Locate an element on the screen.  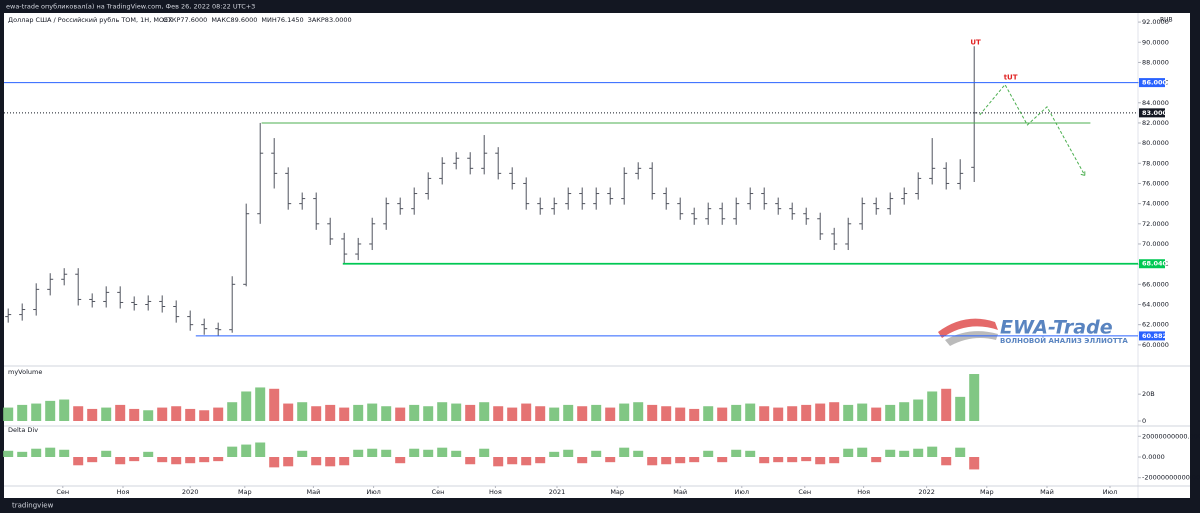
x-tick-label: Июл is located at coordinates (373, 492).